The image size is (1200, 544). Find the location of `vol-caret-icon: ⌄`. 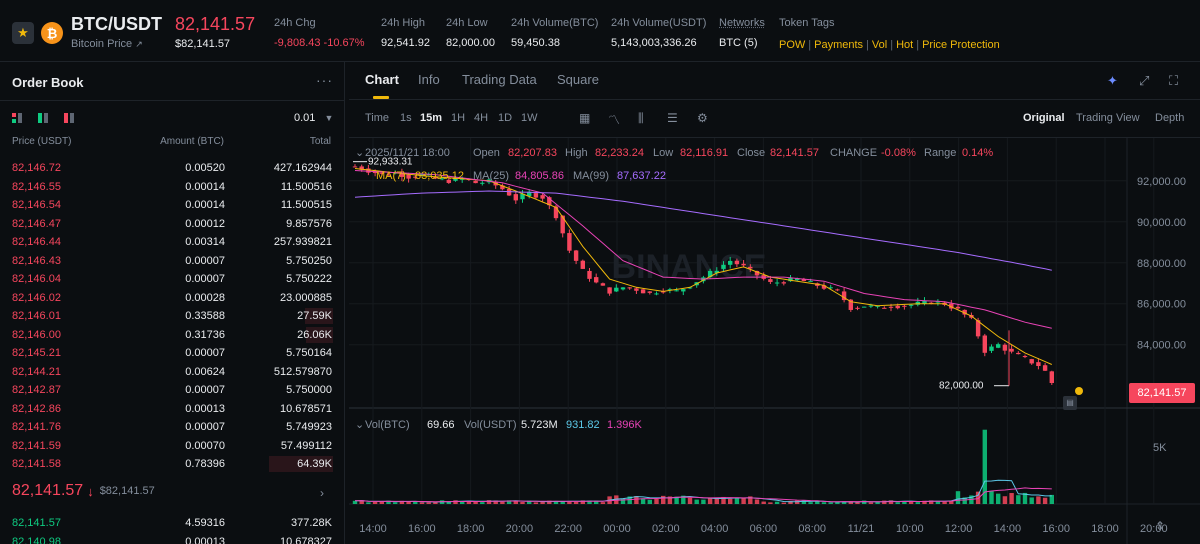

vol-caret-icon: ⌄ is located at coordinates (359, 425).